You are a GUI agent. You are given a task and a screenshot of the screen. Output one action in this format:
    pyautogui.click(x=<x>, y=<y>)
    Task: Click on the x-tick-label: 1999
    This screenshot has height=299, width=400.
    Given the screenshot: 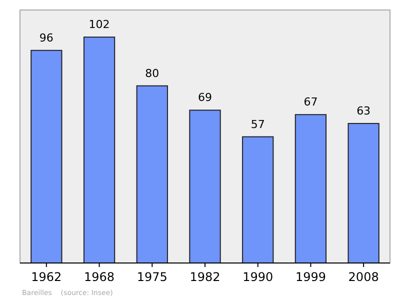 What is the action you would take?
    pyautogui.click(x=310, y=277)
    